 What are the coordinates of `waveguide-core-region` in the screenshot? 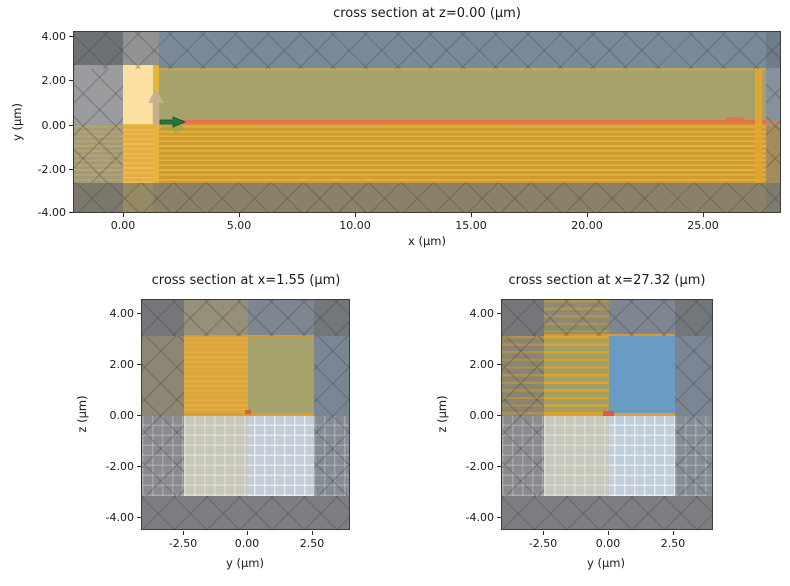 It's located at (462, 122).